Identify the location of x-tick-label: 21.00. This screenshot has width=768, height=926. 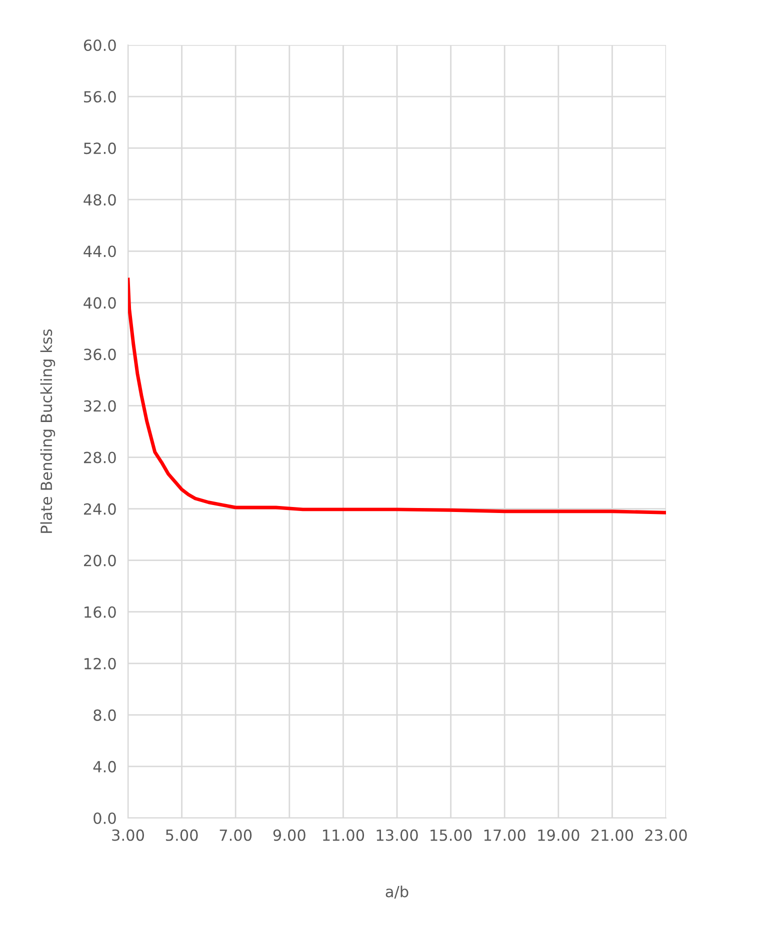
(612, 835).